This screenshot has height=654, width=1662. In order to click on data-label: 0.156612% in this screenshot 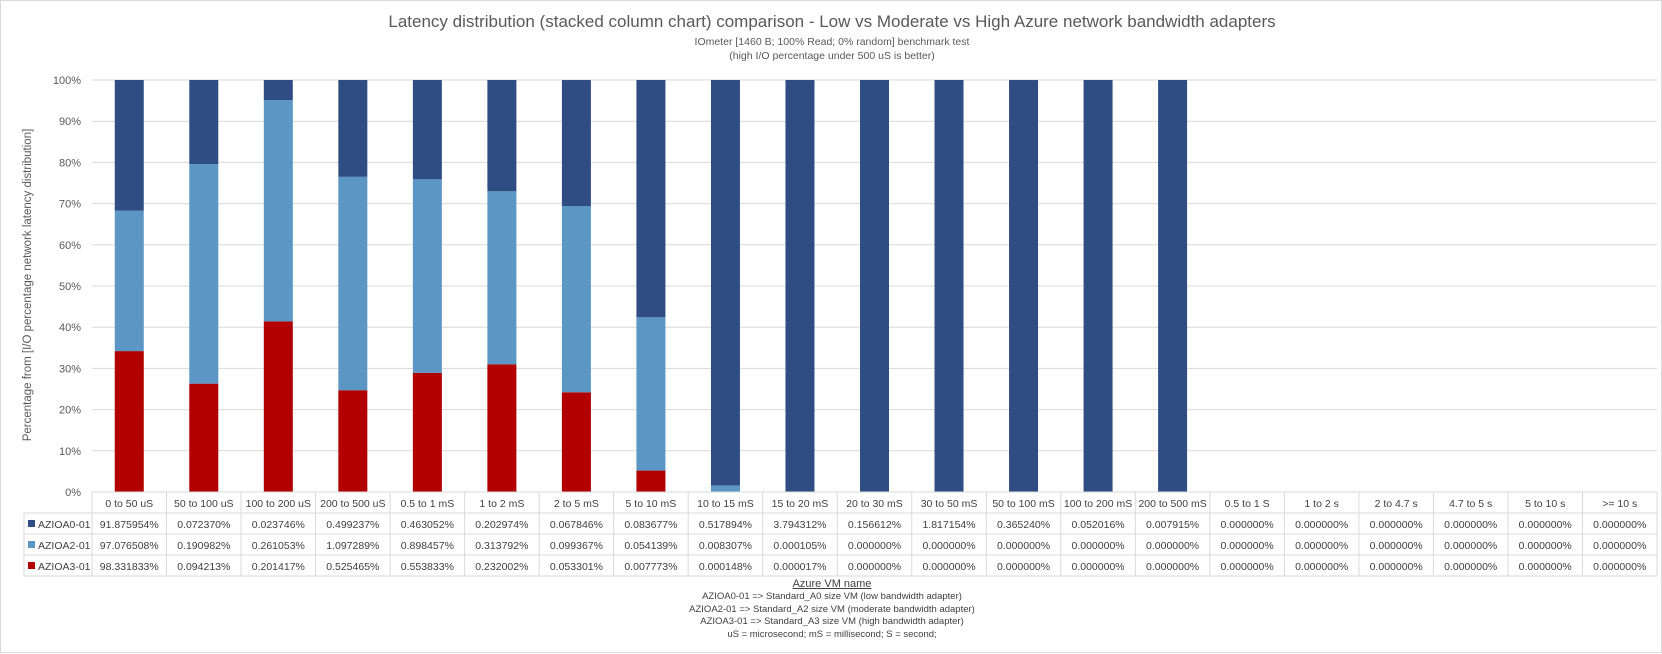, I will do `click(874, 525)`.